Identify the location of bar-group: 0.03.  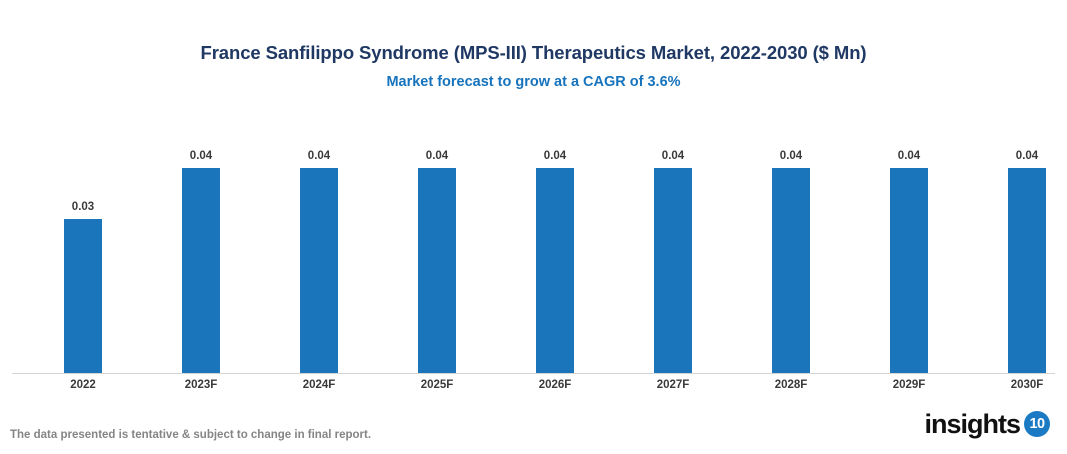
(83, 246).